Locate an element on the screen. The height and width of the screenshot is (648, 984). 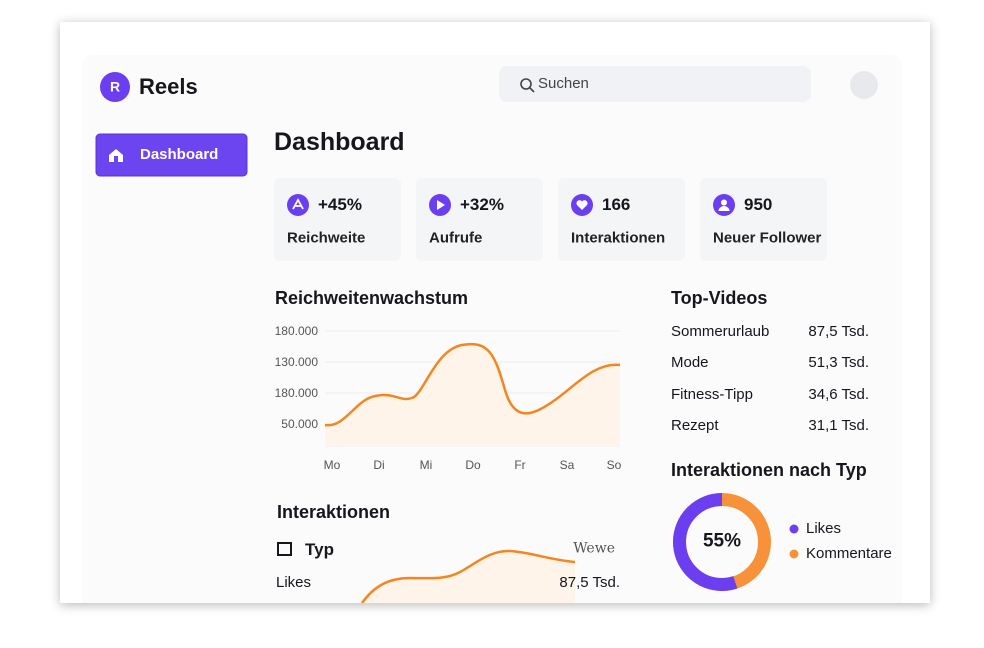
legend-label: Kommentare is located at coordinates (849, 553).